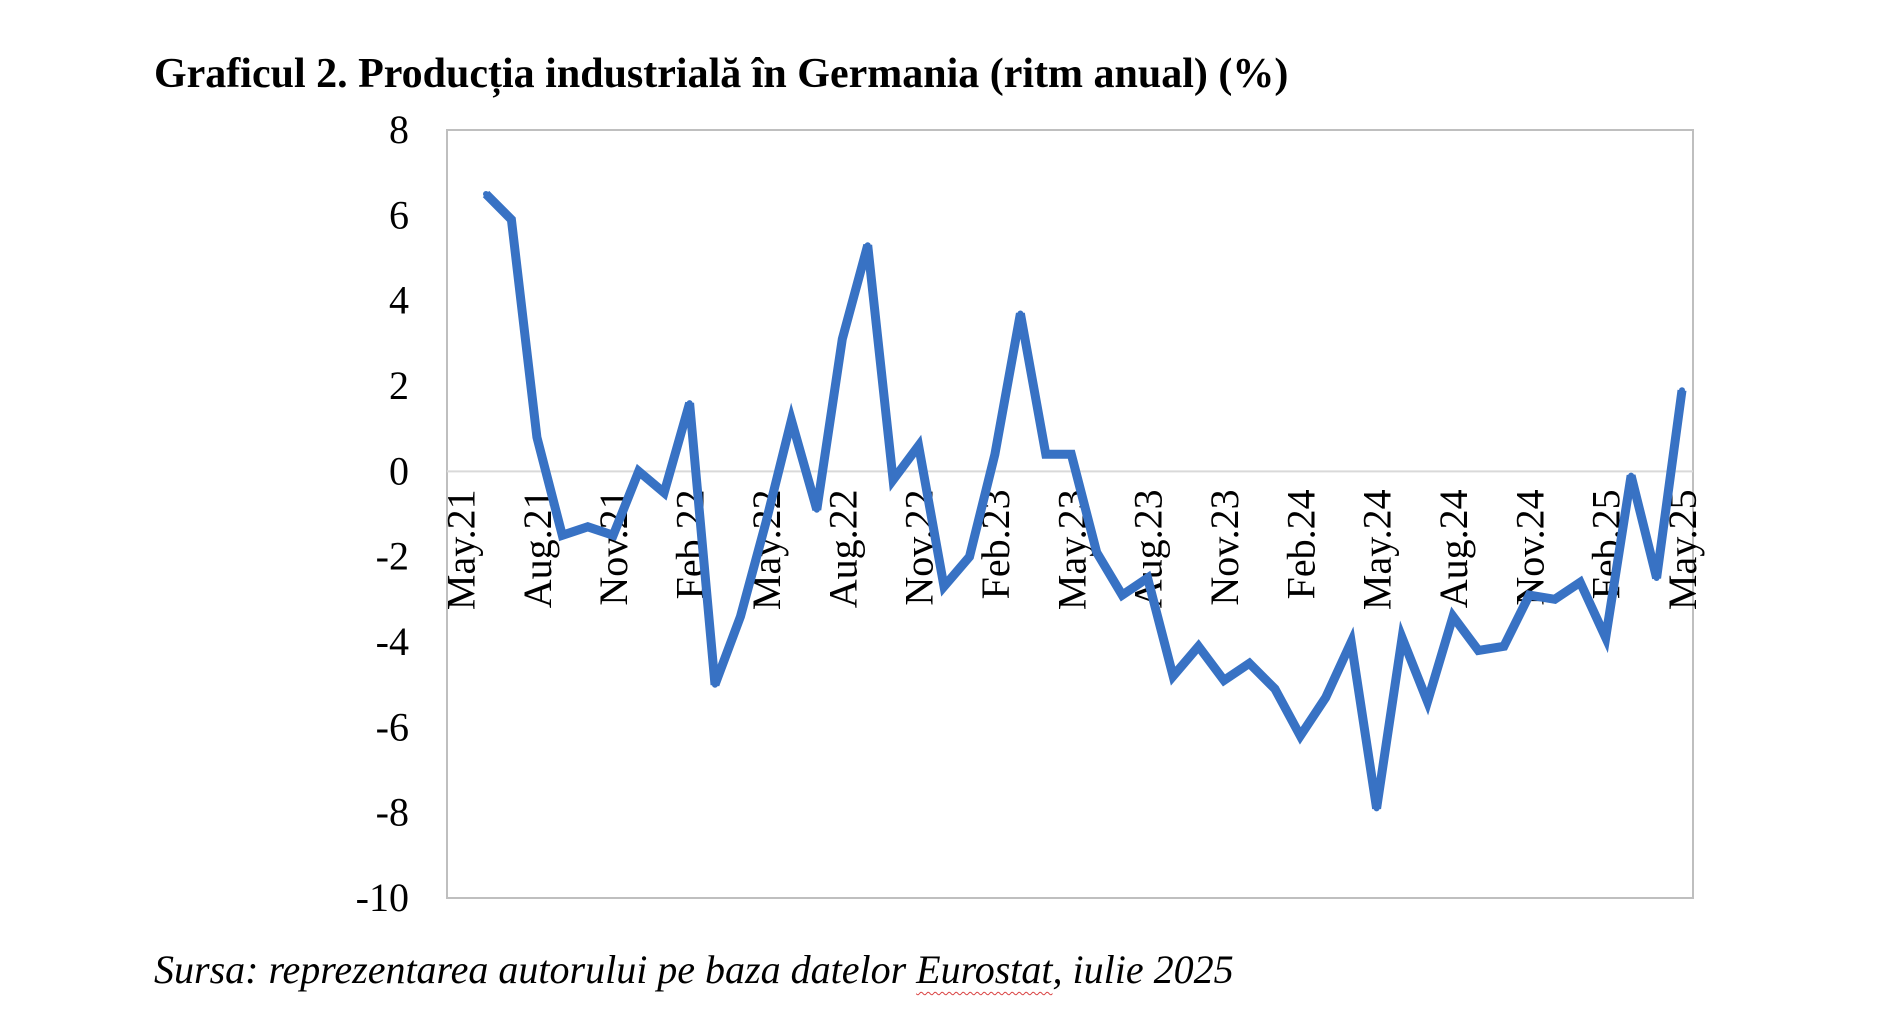 The width and height of the screenshot is (1904, 1010). Describe the element at coordinates (1143, 969) in the screenshot. I see `source-suffix: , iulie 2025` at that location.